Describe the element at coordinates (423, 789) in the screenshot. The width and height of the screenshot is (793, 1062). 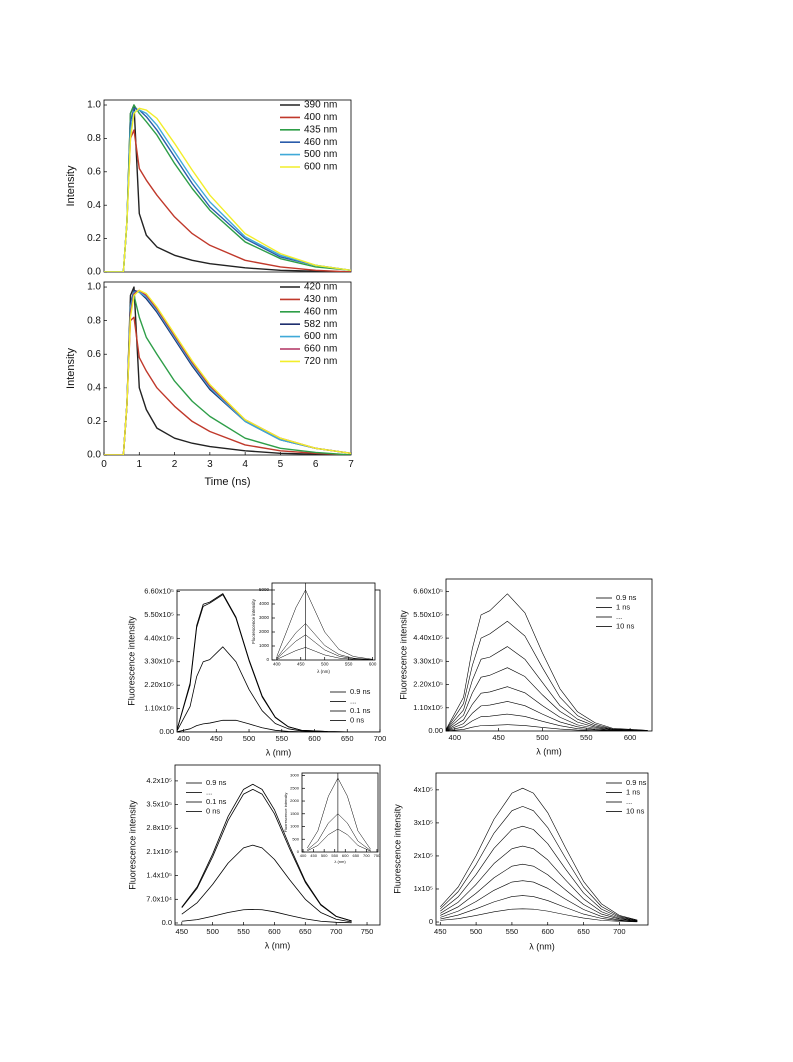
I see `y-tick-label: 4x10⁵` at that location.